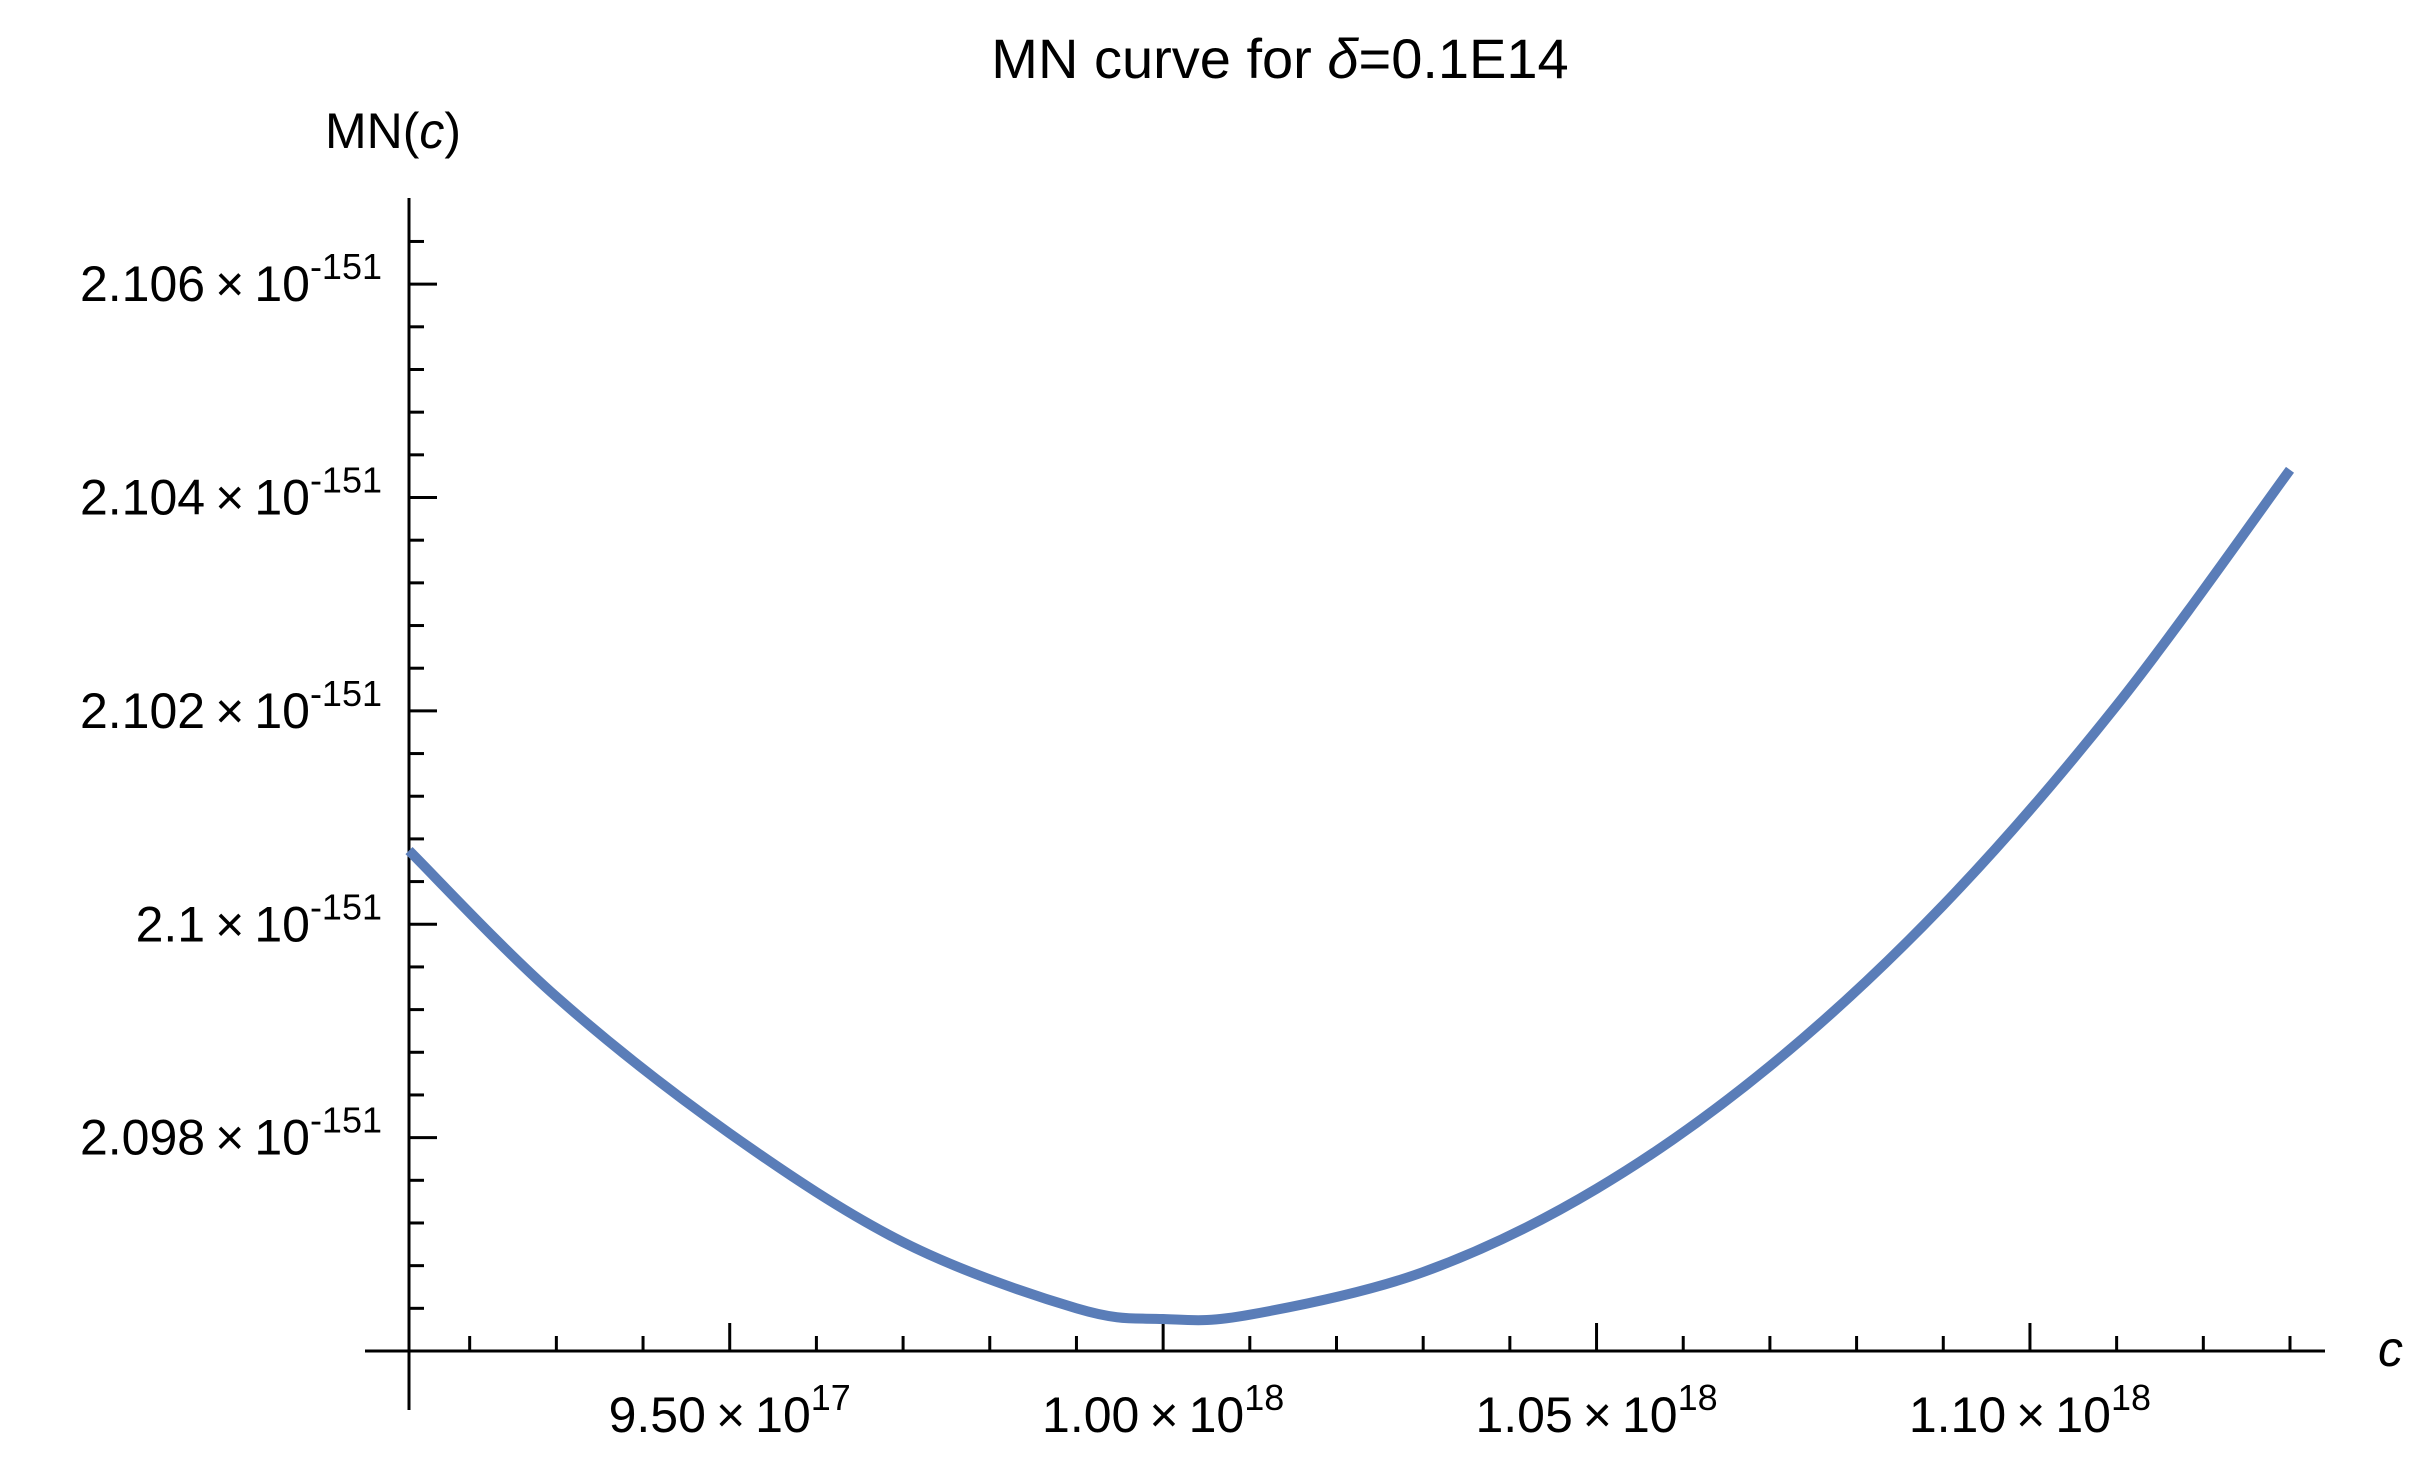 Image resolution: width=2419 pixels, height=1462 pixels. Describe the element at coordinates (231, 279) in the screenshot. I see `y-tick-label: 2.106 × 10-151` at that location.